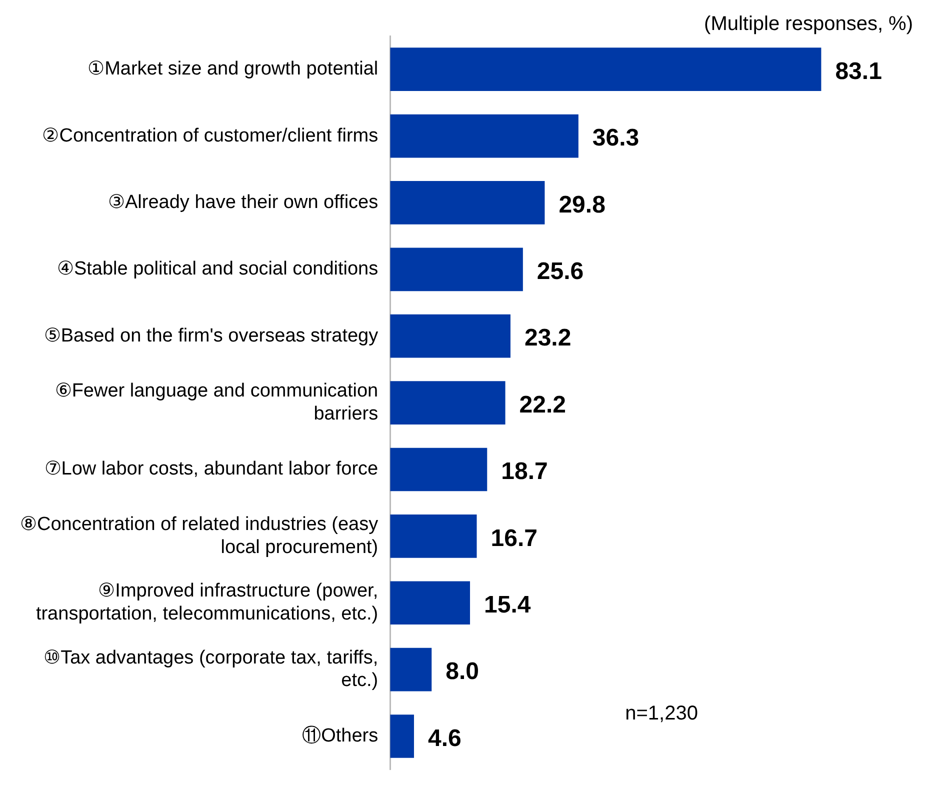 The image size is (925, 801). What do you see at coordinates (243, 202) in the screenshot?
I see `y-tick-label: ③Already have their own offices` at bounding box center [243, 202].